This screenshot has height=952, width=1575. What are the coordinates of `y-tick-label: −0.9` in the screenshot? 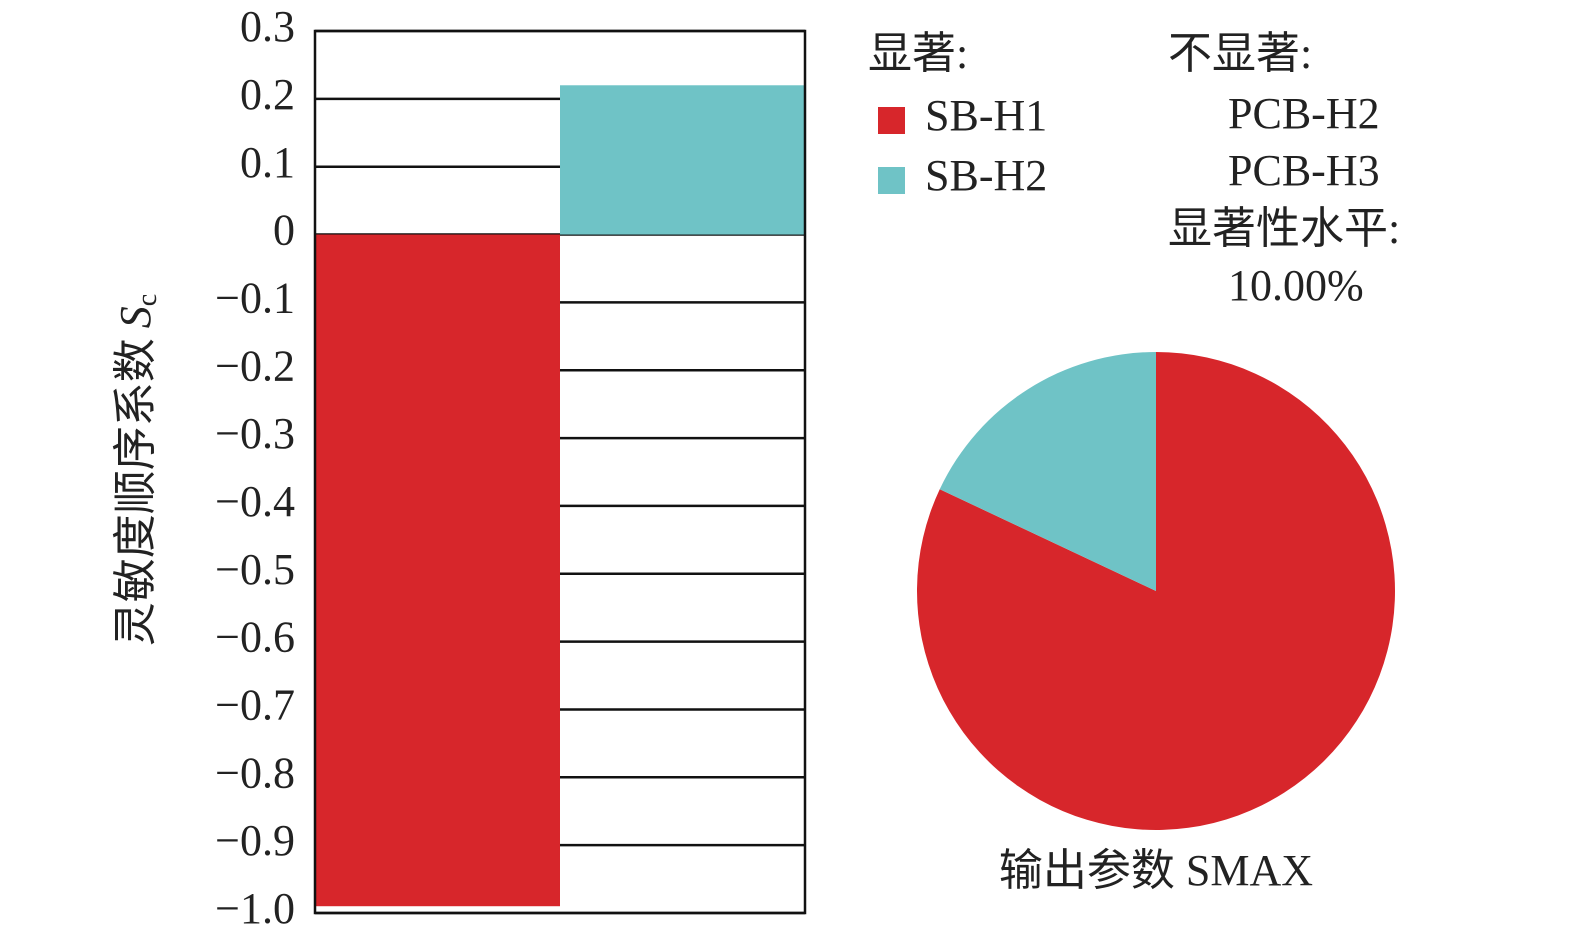 It's located at (255, 840).